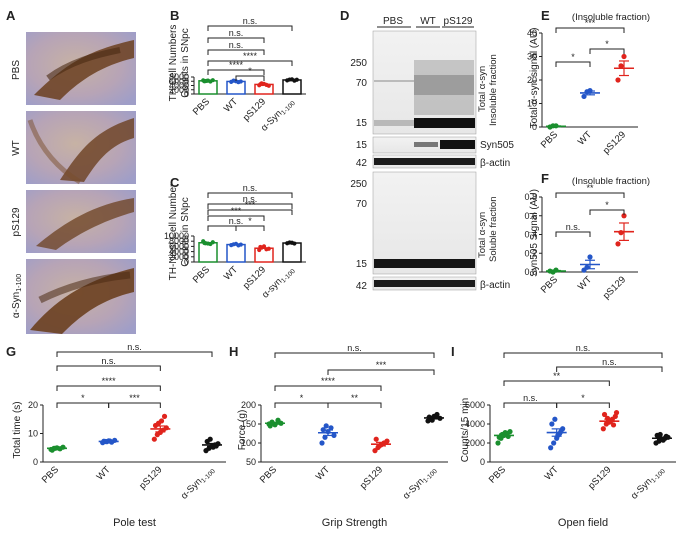 The width and height of the screenshot is (677, 538). Describe the element at coordinates (248, 424) in the screenshot. I see `y-tick-label: 150` at that location.